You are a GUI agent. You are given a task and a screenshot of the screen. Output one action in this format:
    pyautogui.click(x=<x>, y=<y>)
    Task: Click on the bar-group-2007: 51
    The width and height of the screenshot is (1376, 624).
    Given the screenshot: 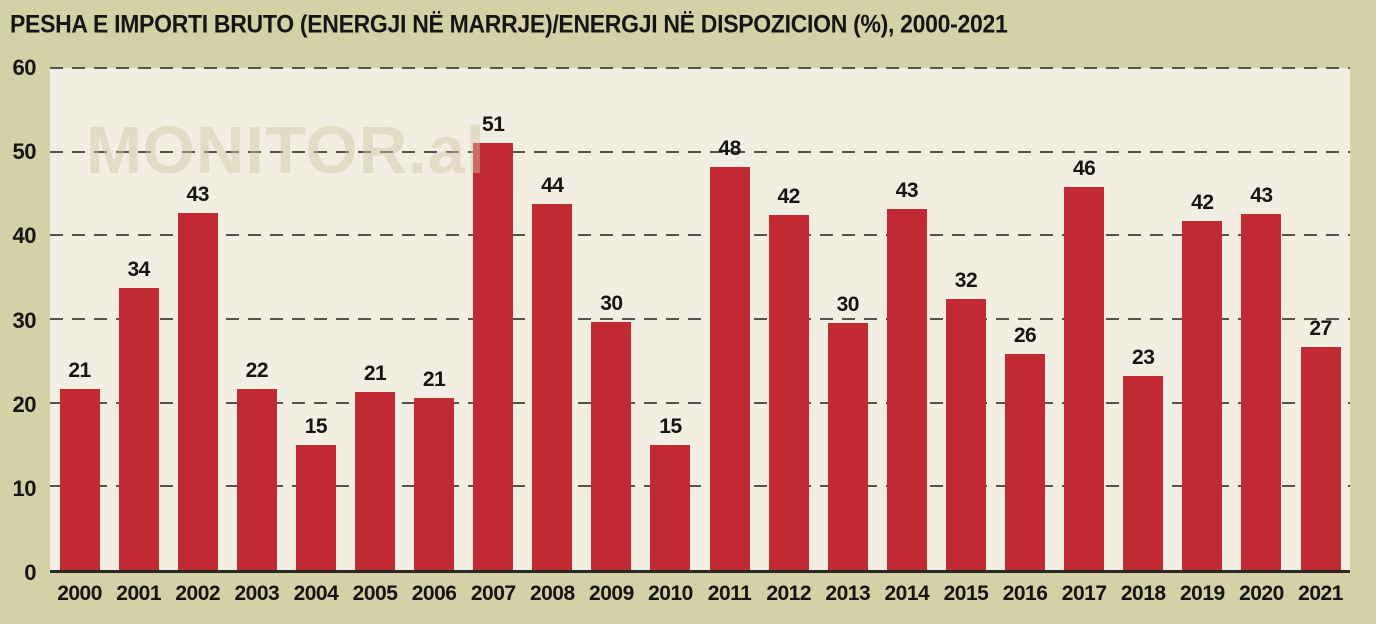 What is the action you would take?
    pyautogui.click(x=493, y=319)
    